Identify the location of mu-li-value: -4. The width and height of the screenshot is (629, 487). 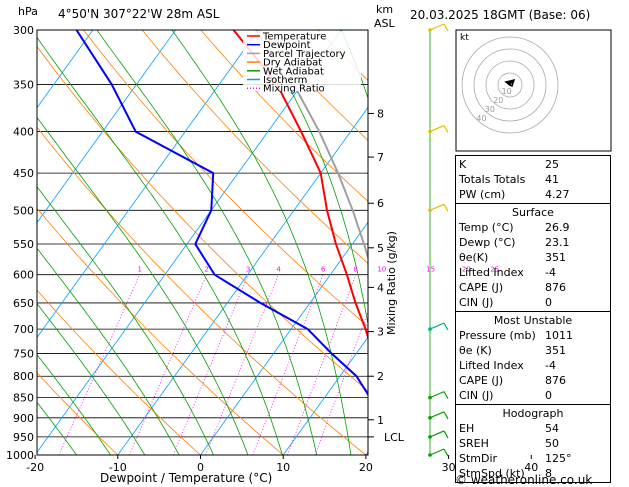
(576, 365).